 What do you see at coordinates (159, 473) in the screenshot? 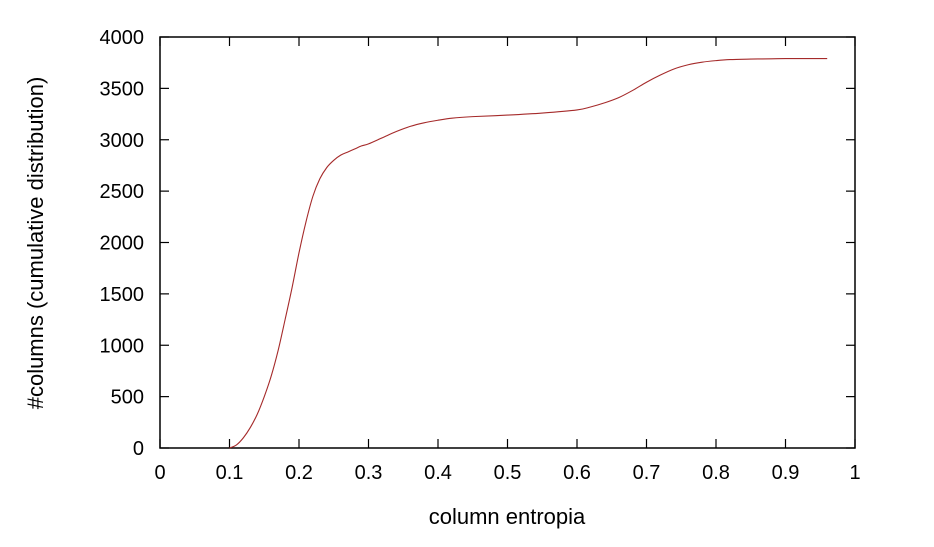
I see `x-tick-label: 0` at bounding box center [159, 473].